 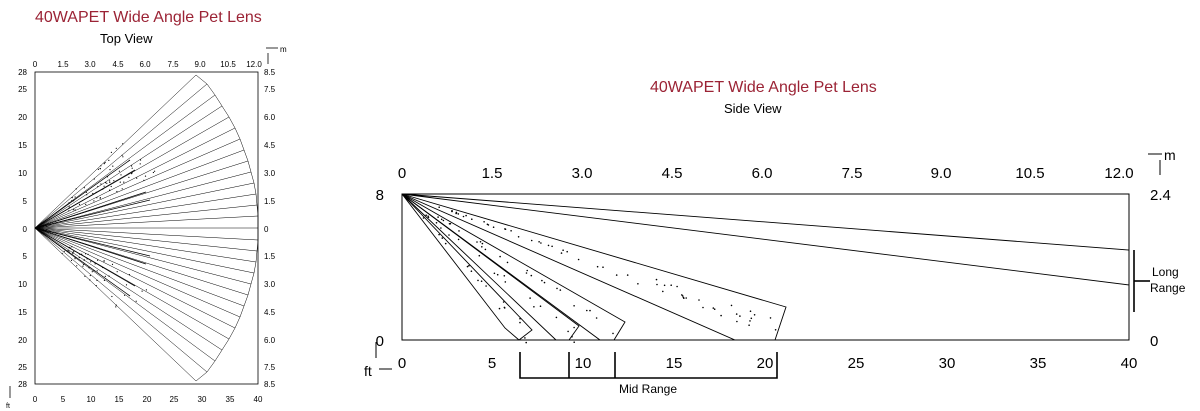 What do you see at coordinates (174, 399) in the screenshot?
I see `top-ft-tick: 25` at bounding box center [174, 399].